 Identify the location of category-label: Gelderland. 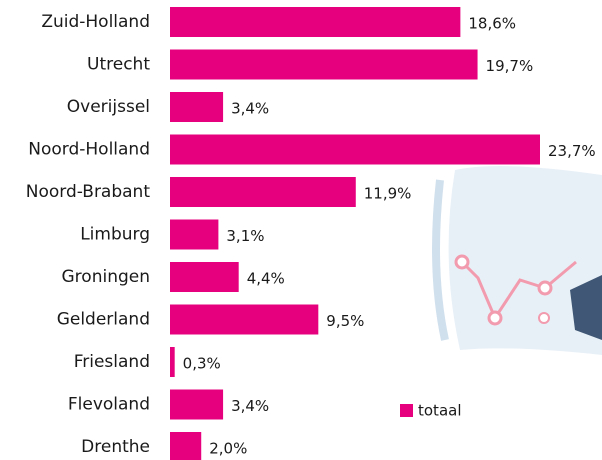
(103, 320).